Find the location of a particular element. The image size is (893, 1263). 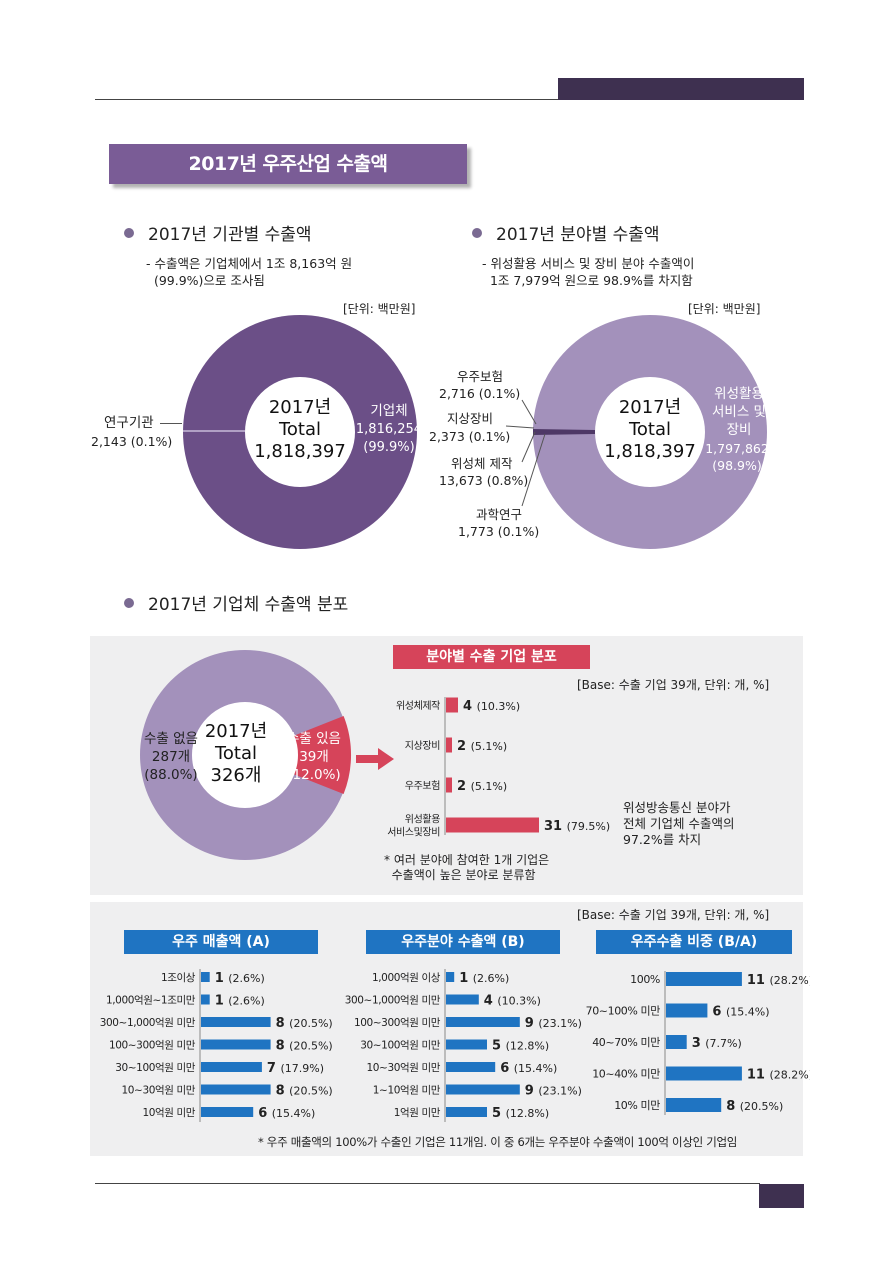

org-research-pct: (0.1%) is located at coordinates (151, 441).